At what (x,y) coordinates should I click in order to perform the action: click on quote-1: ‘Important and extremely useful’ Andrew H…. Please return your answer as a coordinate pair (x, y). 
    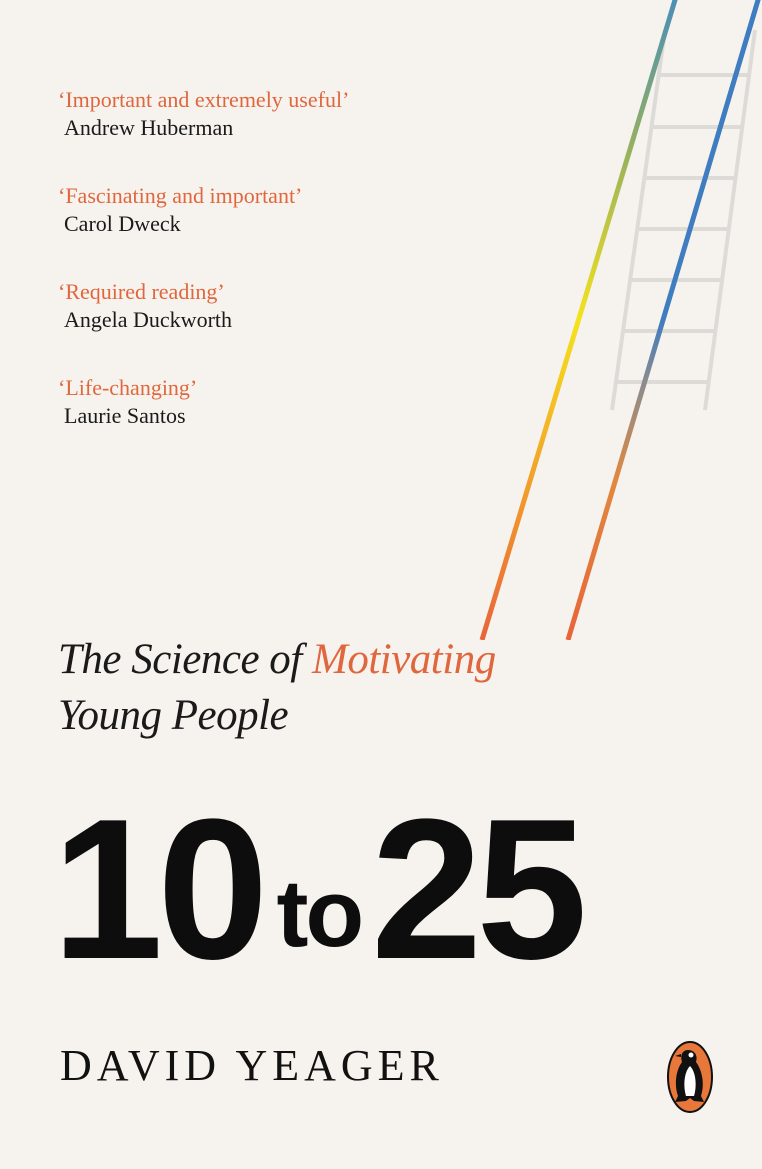
    Looking at the image, I should click on (203, 114).